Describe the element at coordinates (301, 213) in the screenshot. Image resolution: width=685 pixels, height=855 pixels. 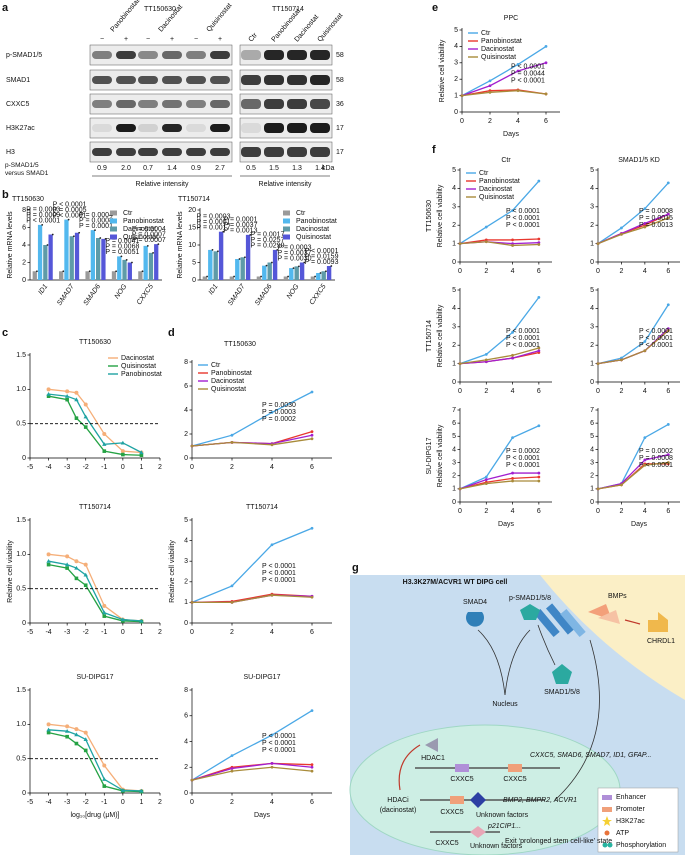
I see `legend-label: Ctr` at that location.